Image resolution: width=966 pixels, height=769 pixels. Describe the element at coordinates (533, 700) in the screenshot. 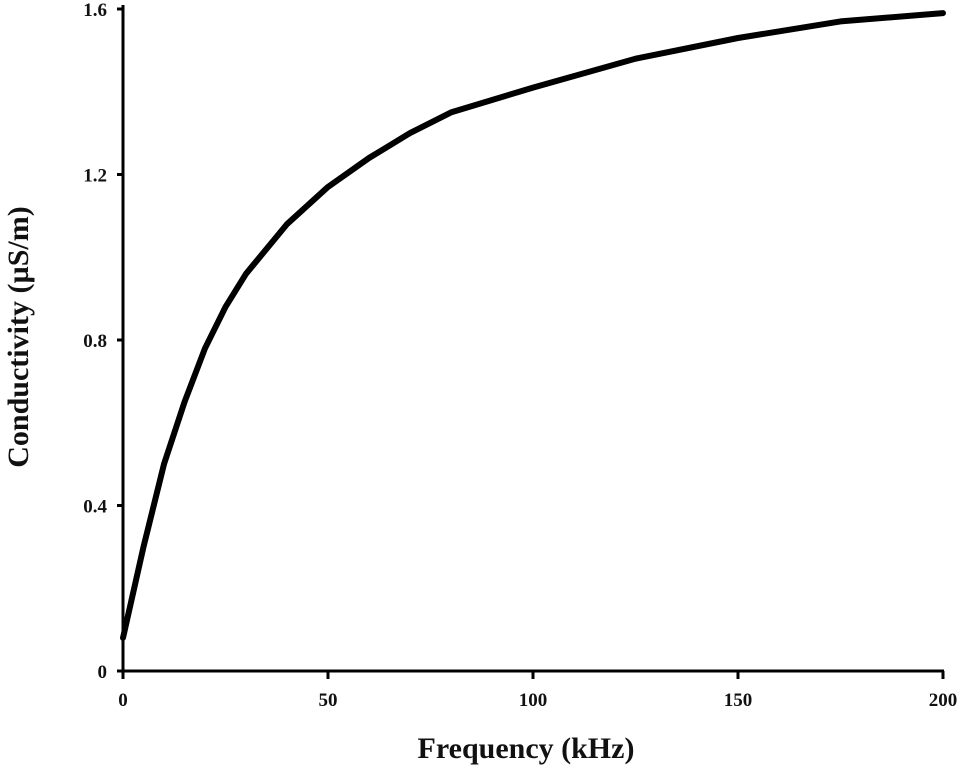

I see `x-tick-label: 100` at that location.